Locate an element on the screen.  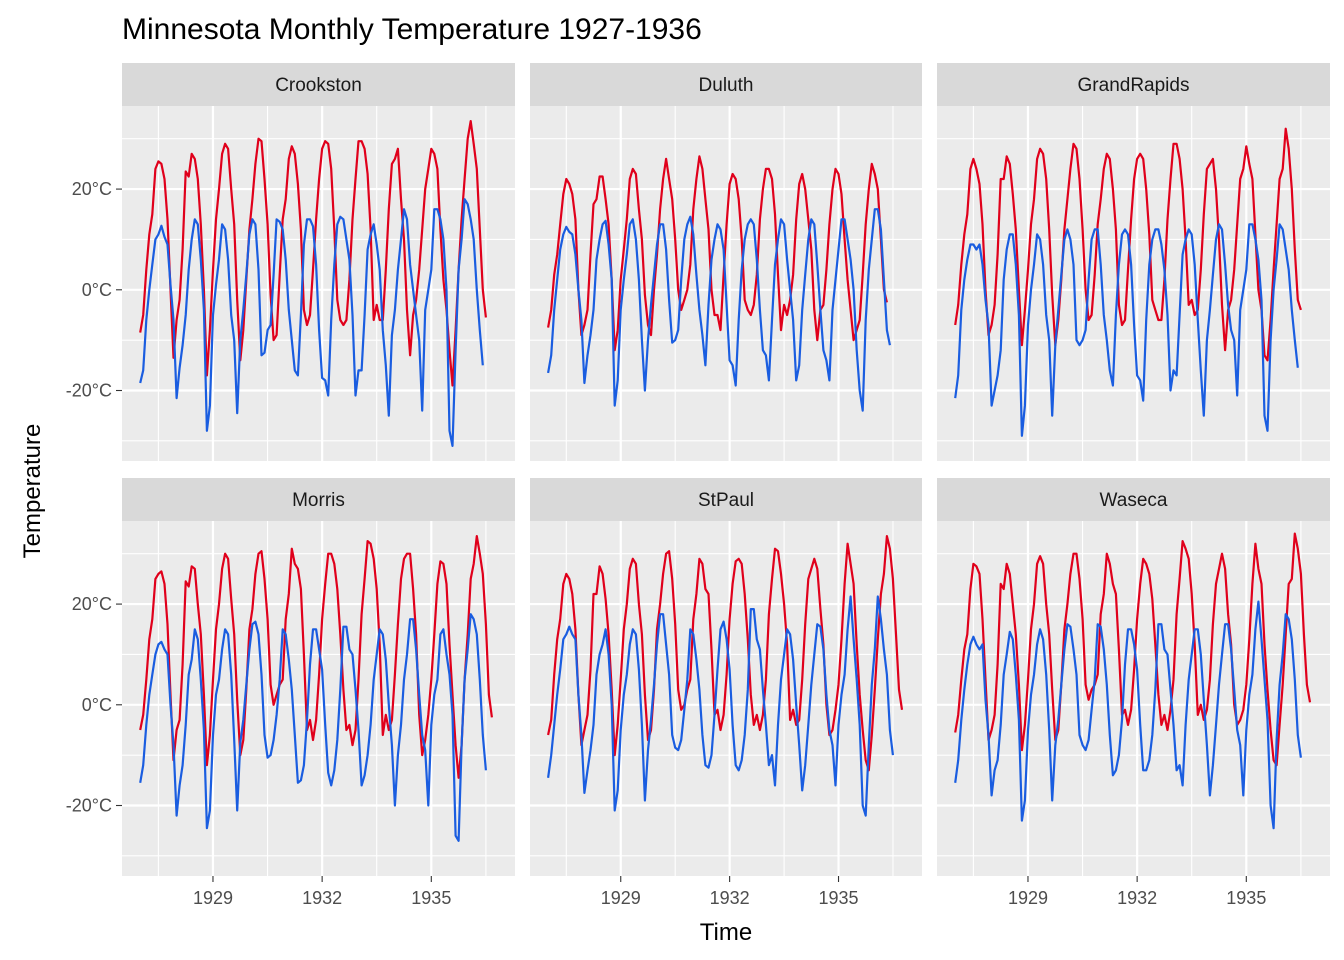
strip-label: Waseca is located at coordinates (1134, 500).